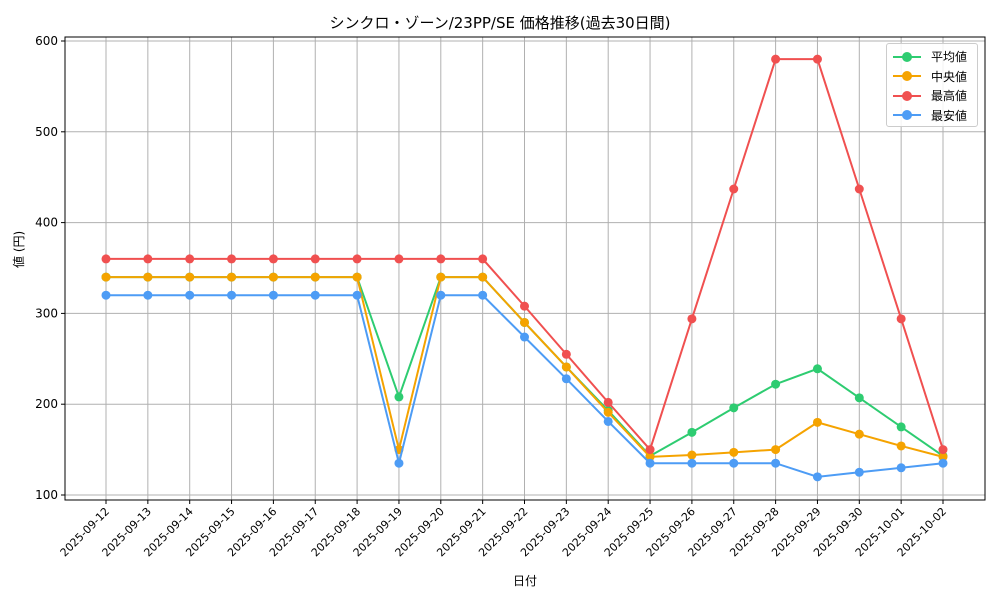  I want to click on legend-item: 最高値, so click(932, 96).